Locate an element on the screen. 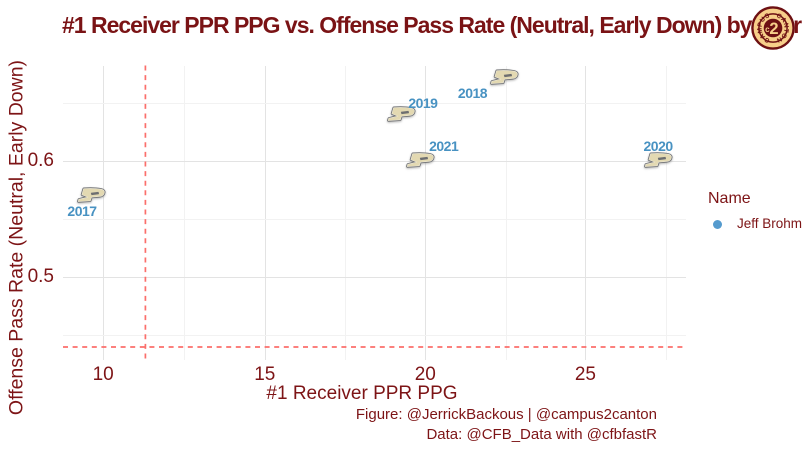 This screenshot has height=450, width=810. svg-text: 2 is located at coordinates (773, 29).